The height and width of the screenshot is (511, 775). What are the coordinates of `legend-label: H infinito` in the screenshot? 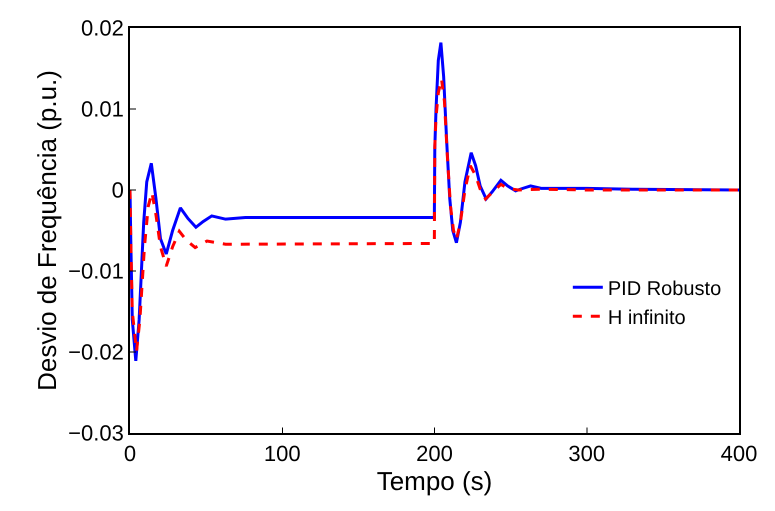 It's located at (647, 318).